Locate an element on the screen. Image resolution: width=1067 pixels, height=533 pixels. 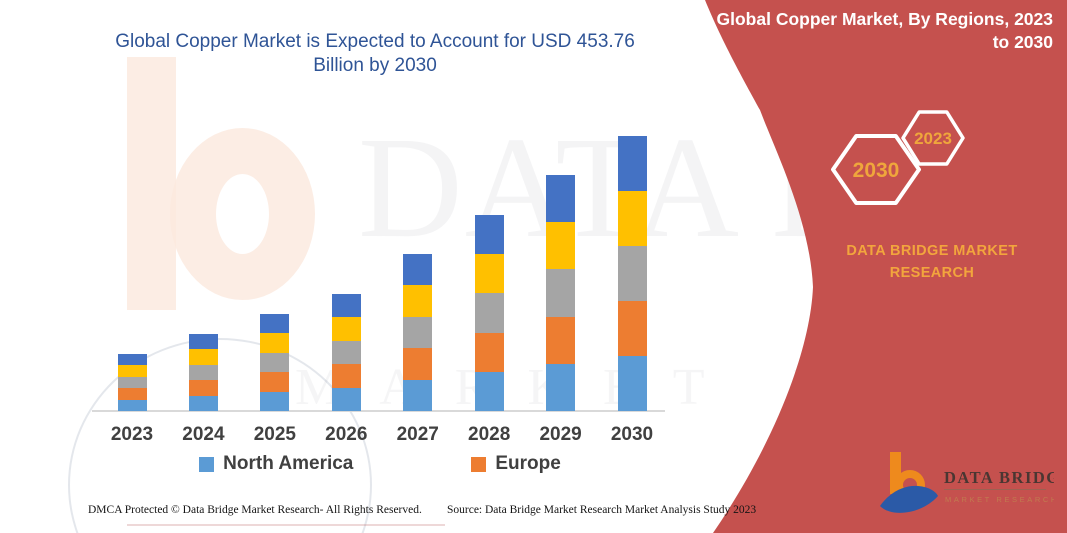
panel-brand-line1: DATA BRIDGE MARKET is located at coordinates (932, 251).